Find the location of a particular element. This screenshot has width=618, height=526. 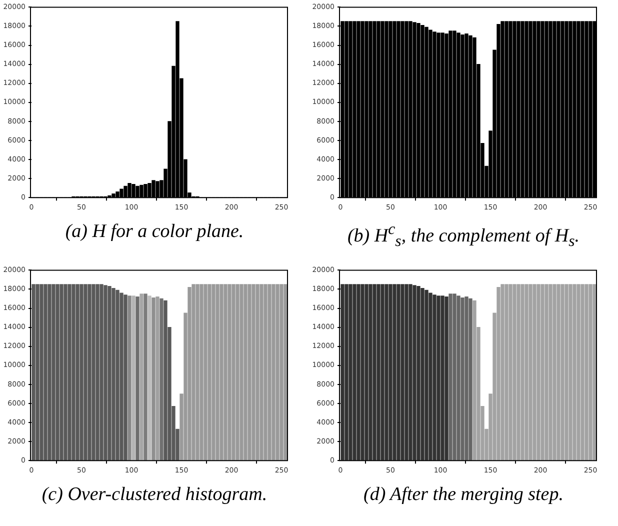

text: (a) H for a color plane. is located at coordinates (154, 232).